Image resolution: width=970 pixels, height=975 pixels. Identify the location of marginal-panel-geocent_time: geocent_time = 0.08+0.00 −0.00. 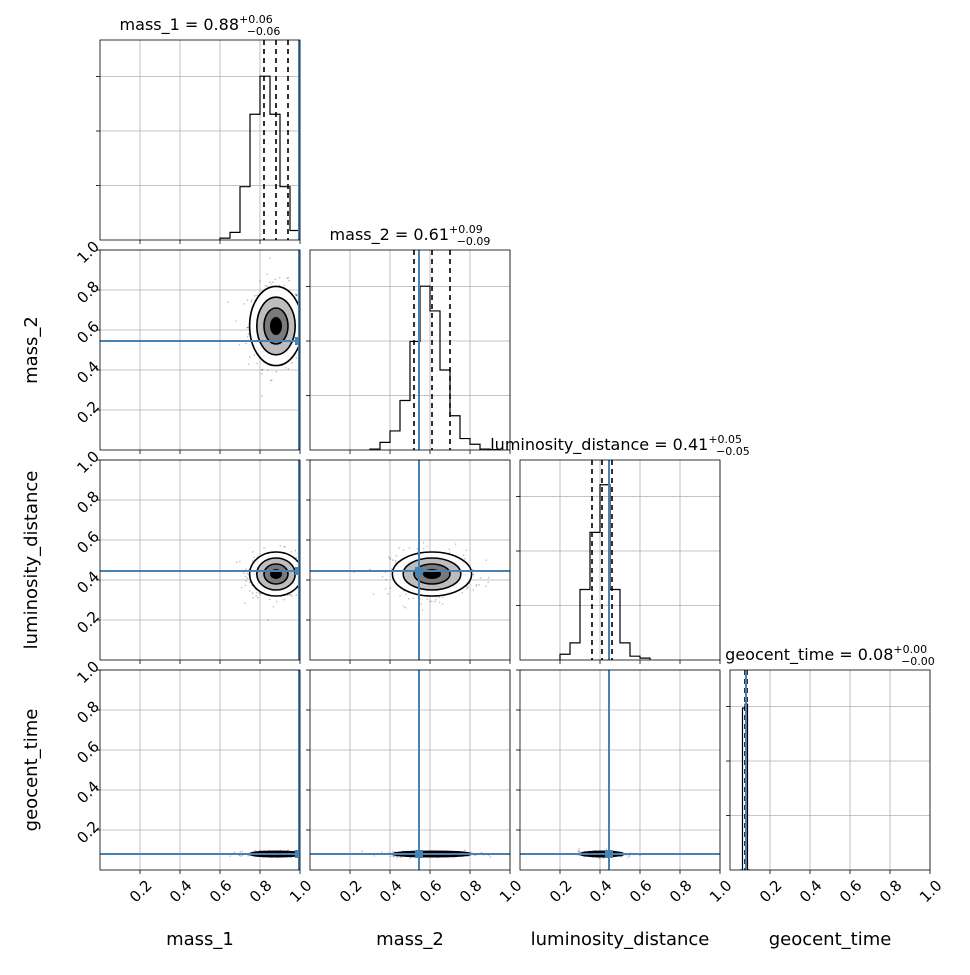
(830, 758).